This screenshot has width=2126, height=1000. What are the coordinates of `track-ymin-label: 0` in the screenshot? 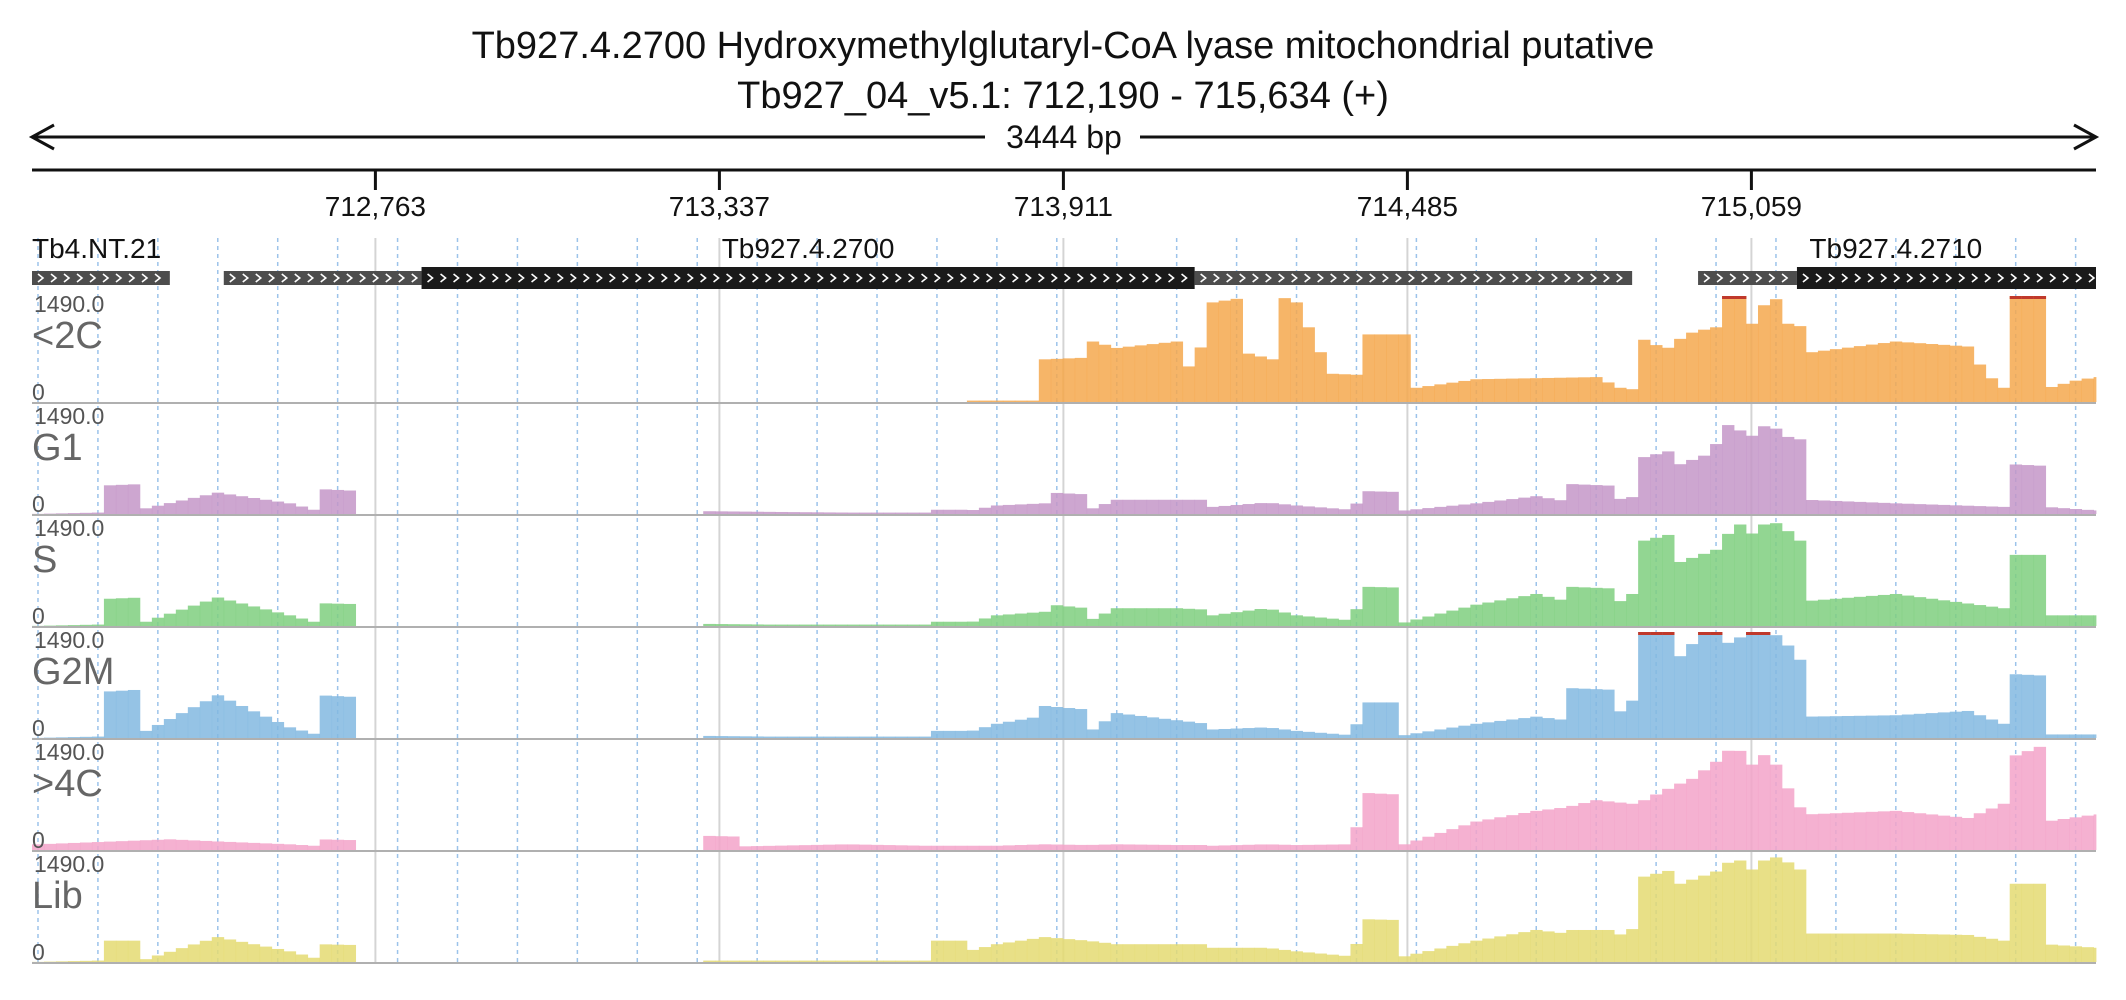 It's located at (38, 952).